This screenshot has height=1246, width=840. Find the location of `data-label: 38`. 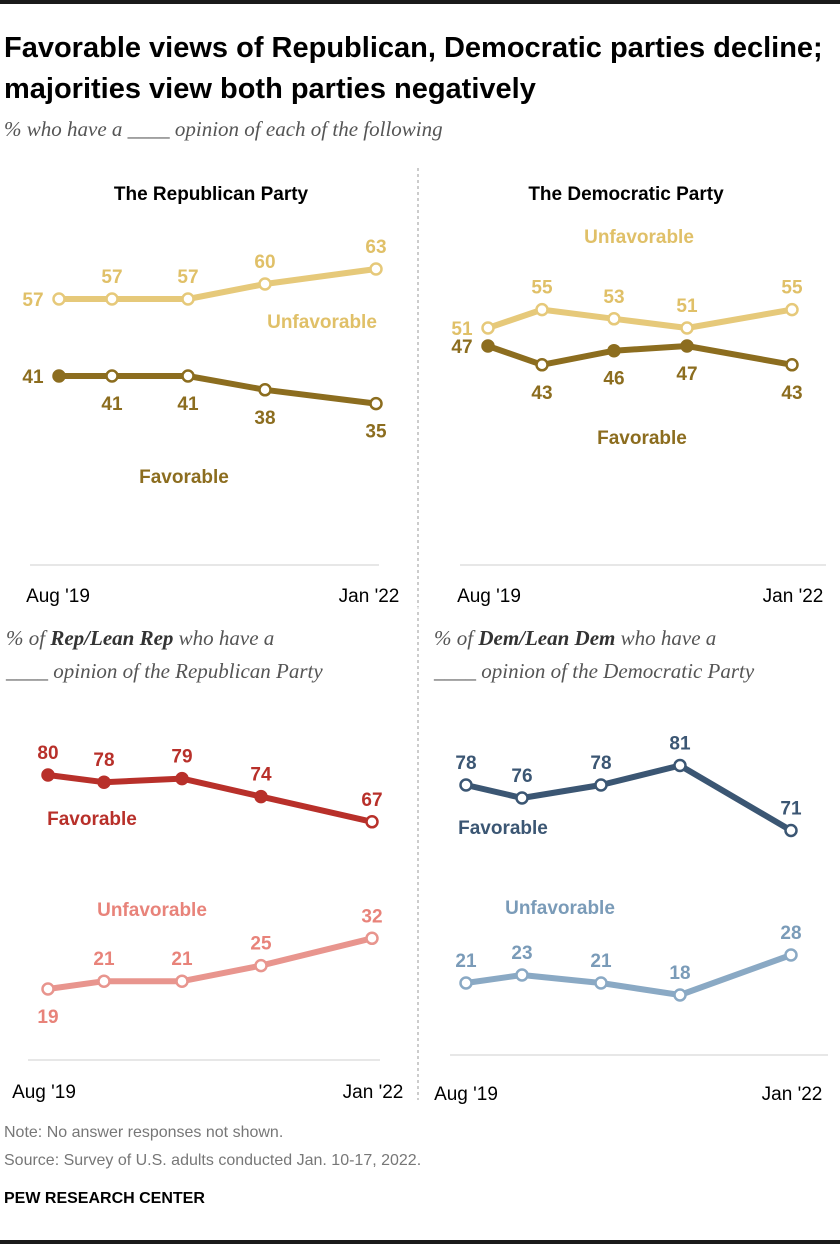

data-label: 38 is located at coordinates (264, 418).